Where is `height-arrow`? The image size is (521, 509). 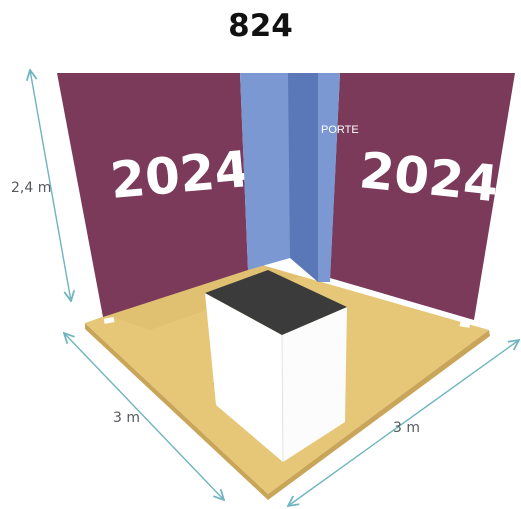
height-arrow is located at coordinates (50, 185).